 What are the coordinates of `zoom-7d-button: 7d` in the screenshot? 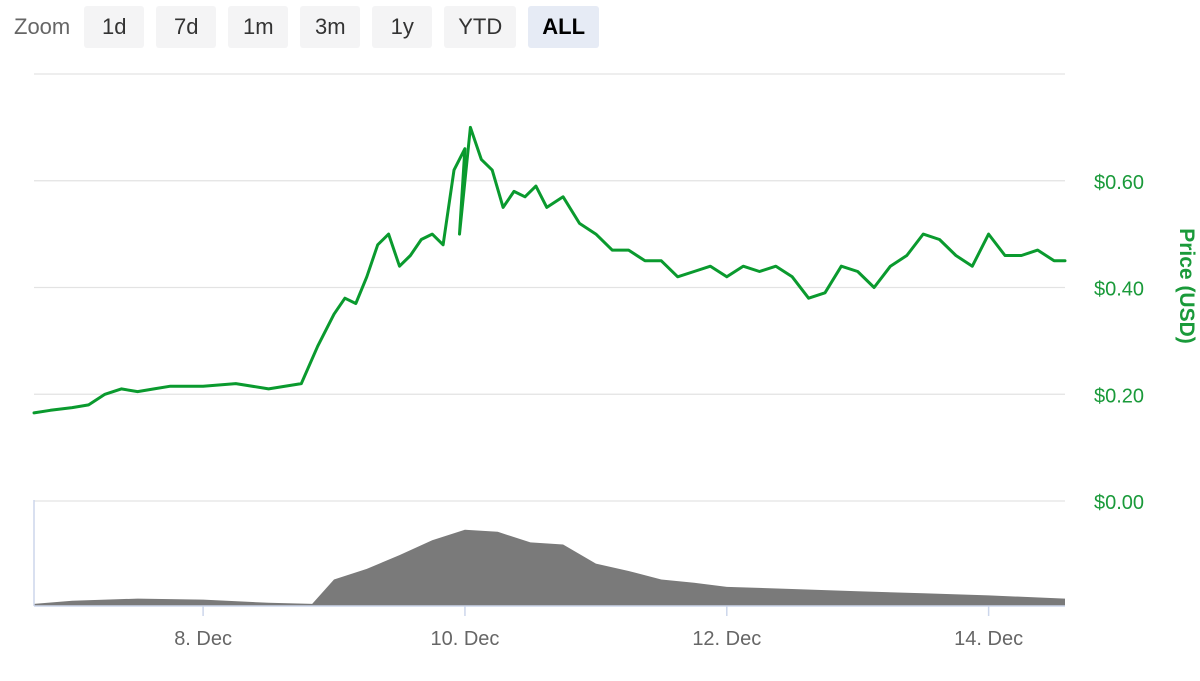 It's located at (186, 27).